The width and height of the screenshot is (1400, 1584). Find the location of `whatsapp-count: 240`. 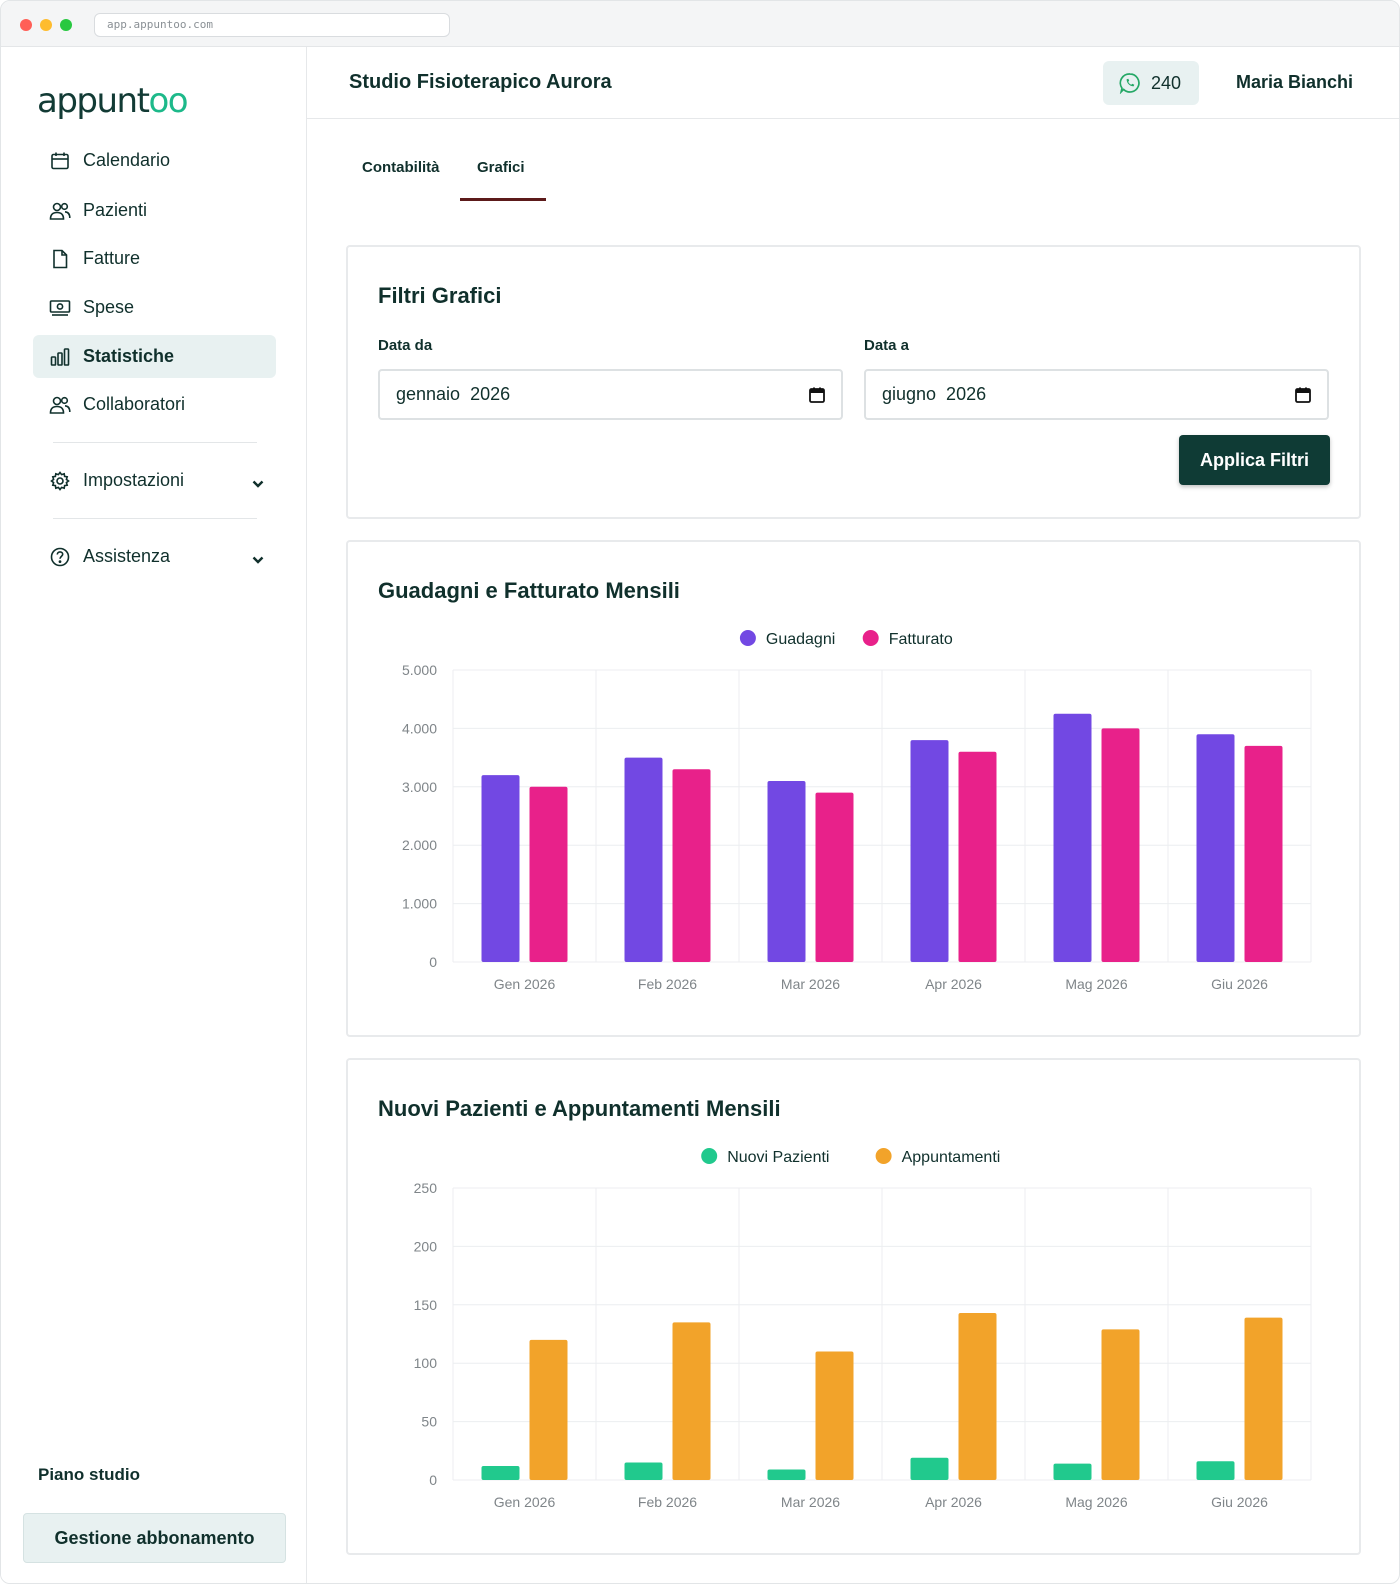

whatsapp-count: 240 is located at coordinates (1166, 82).